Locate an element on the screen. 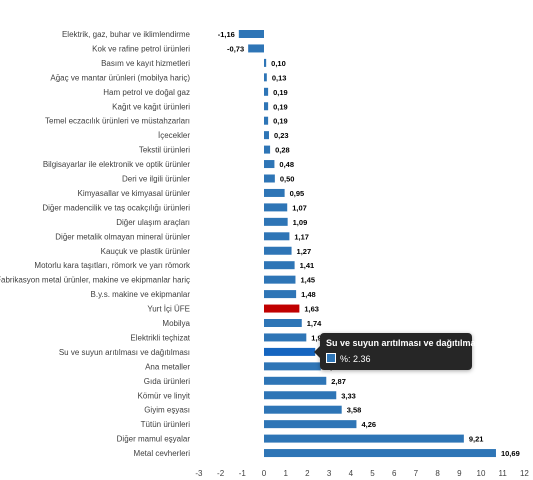 This screenshot has height=480, width=533. value-label: 1,74 is located at coordinates (314, 323).